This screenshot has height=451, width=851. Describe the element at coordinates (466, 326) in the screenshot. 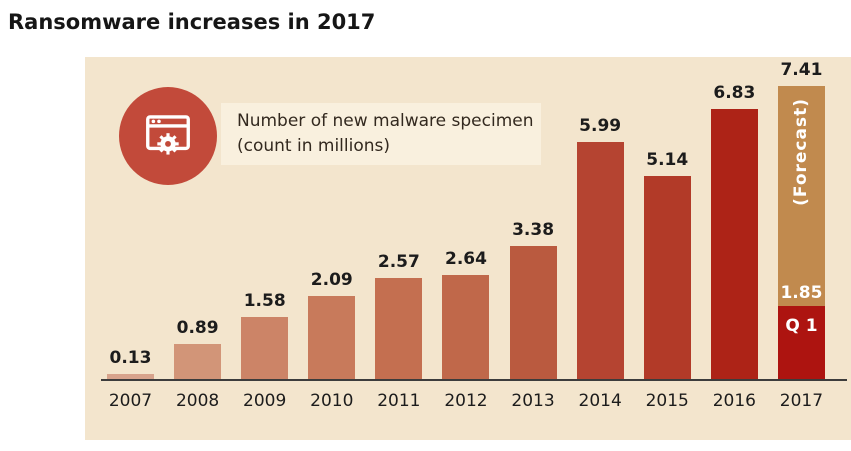

I see `bar-2012` at that location.